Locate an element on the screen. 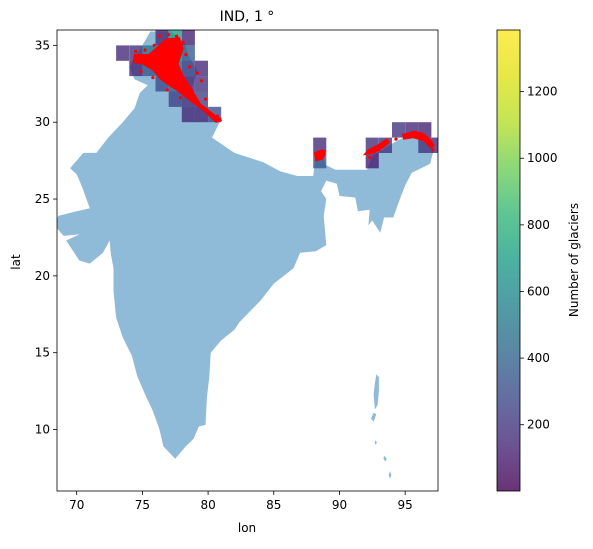  y-axis: 10 15 20 25 30 35 is located at coordinates (46, 237).